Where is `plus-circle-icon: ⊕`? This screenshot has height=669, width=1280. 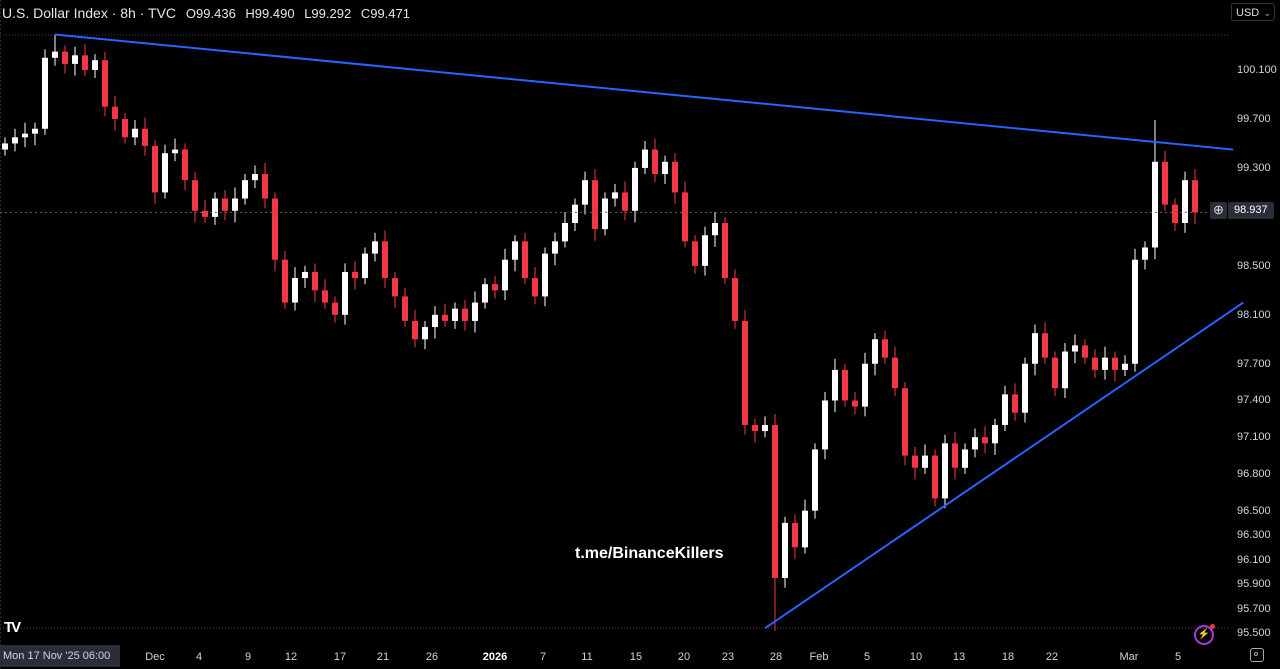 plus-circle-icon: ⊕ is located at coordinates (1218, 210).